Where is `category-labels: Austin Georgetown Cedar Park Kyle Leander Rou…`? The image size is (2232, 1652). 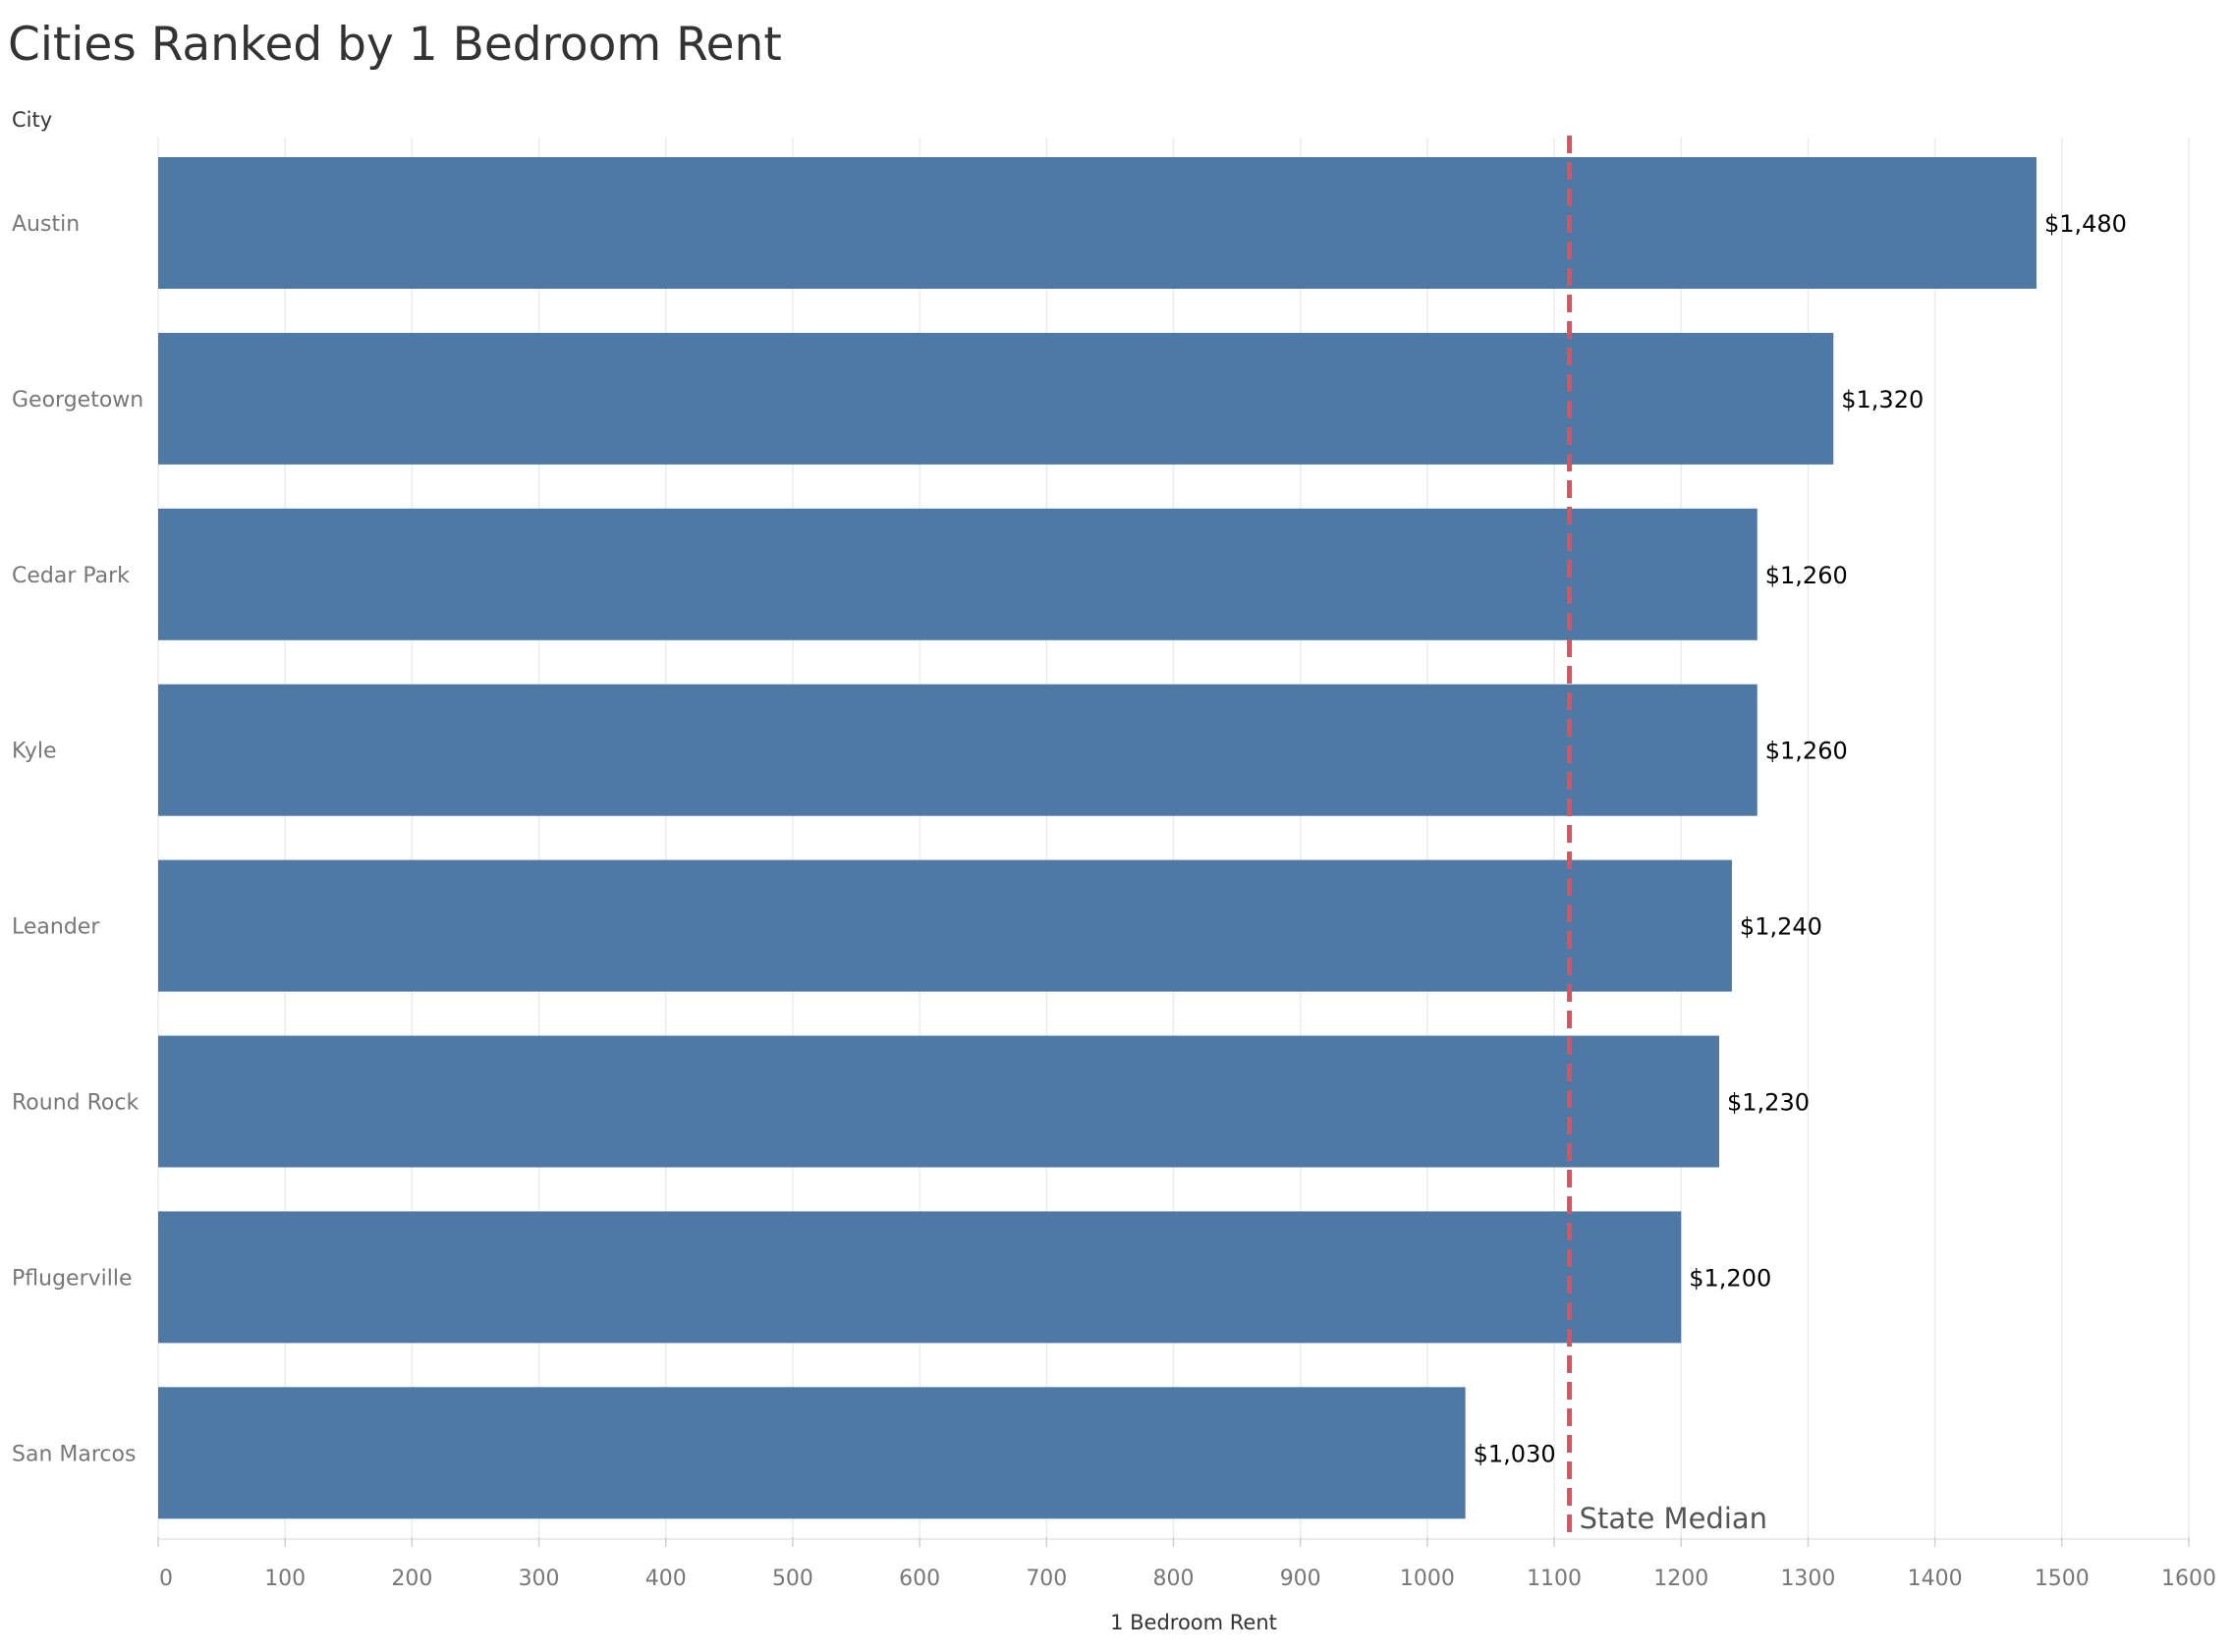
category-labels: Austin Georgetown Cedar Park Kyle Leander Rou… is located at coordinates (78, 839).